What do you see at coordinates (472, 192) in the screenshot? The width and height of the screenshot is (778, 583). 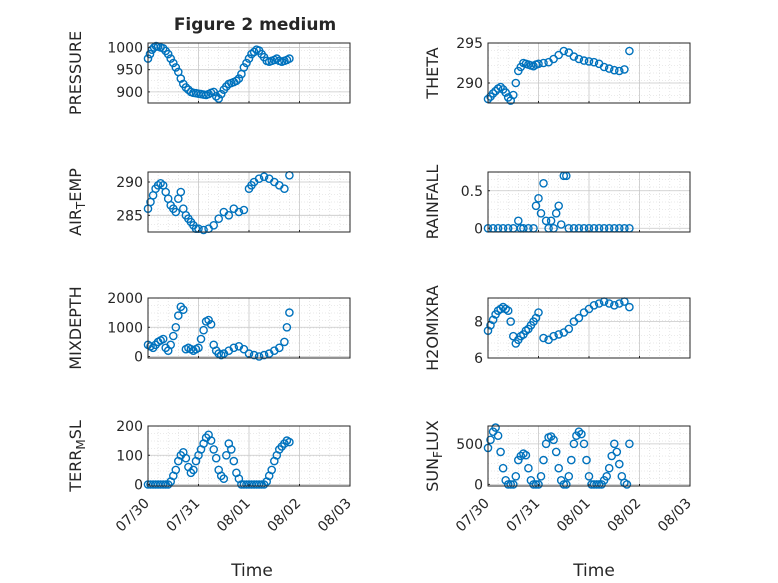 I see `y-tick-label: 0.5` at bounding box center [472, 192].